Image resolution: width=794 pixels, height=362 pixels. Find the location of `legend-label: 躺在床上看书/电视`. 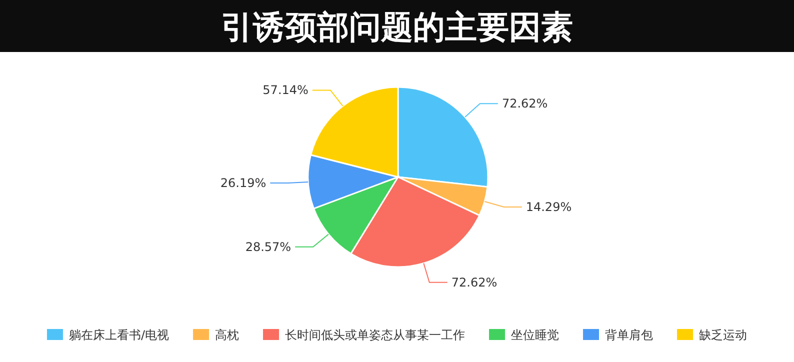

legend-label: 躺在床上看书/电视 is located at coordinates (119, 335).